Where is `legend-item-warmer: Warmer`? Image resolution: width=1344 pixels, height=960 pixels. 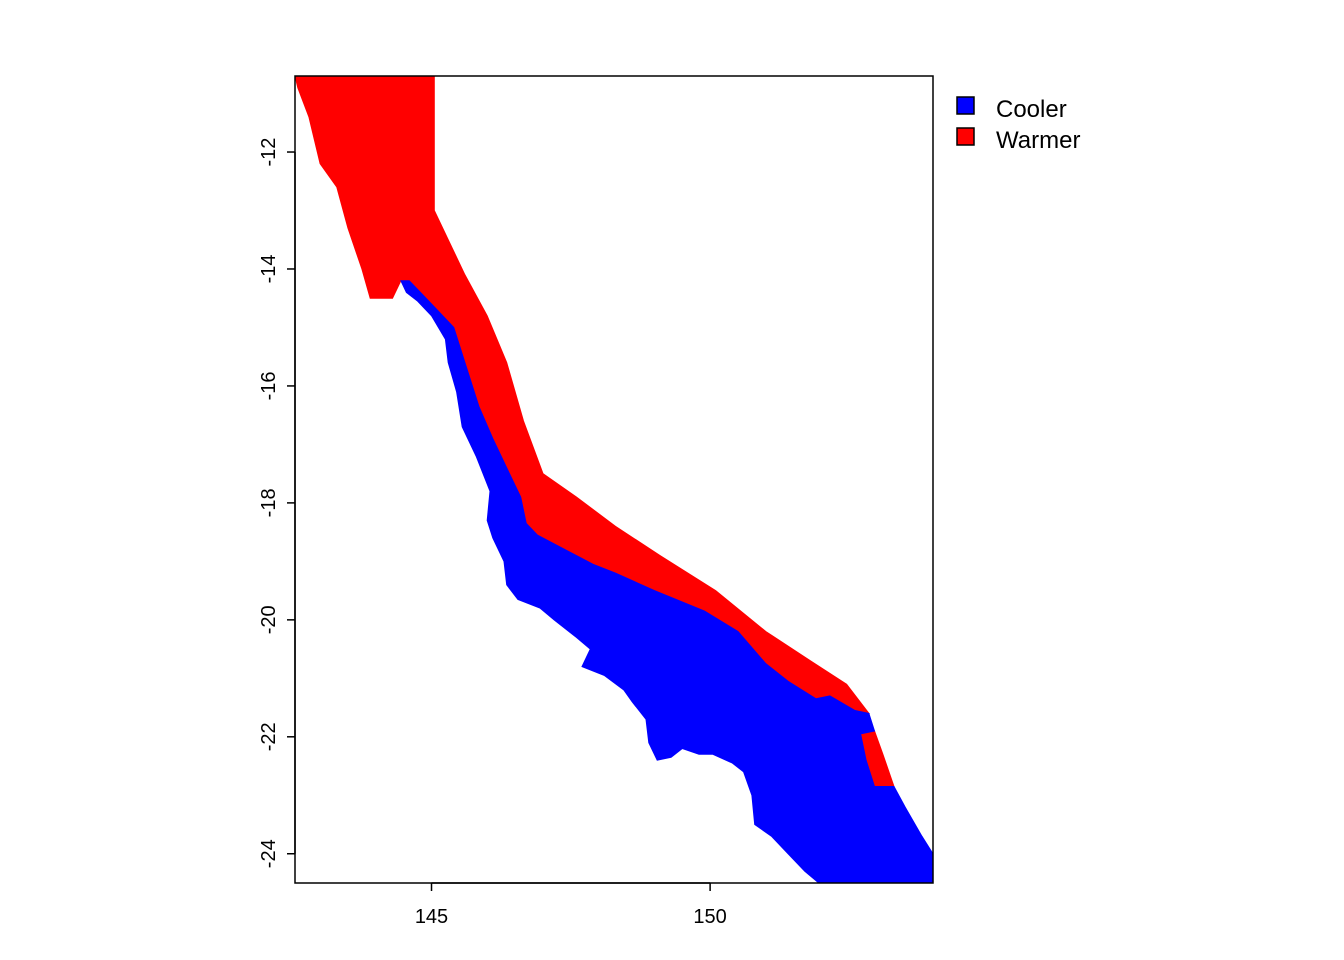 legend-item-warmer: Warmer is located at coordinates (1018, 140).